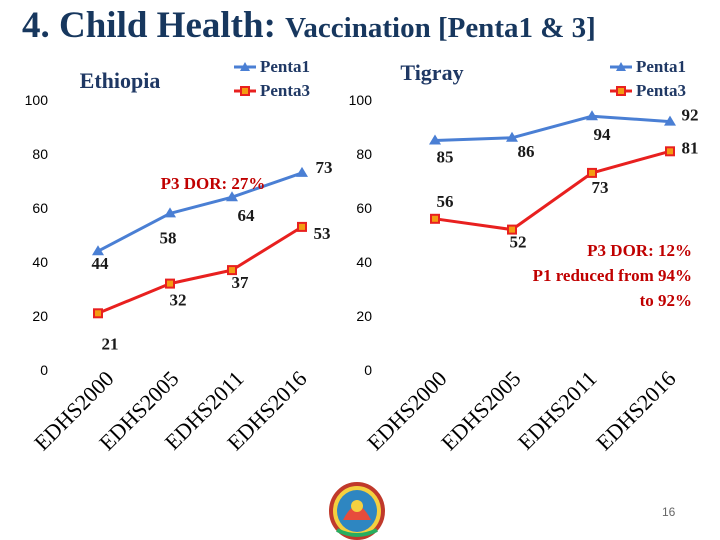 Image resolution: width=720 pixels, height=540 pixels. What do you see at coordinates (639, 250) in the screenshot?
I see `chart-annotation: P3 DOR: 12%` at bounding box center [639, 250].